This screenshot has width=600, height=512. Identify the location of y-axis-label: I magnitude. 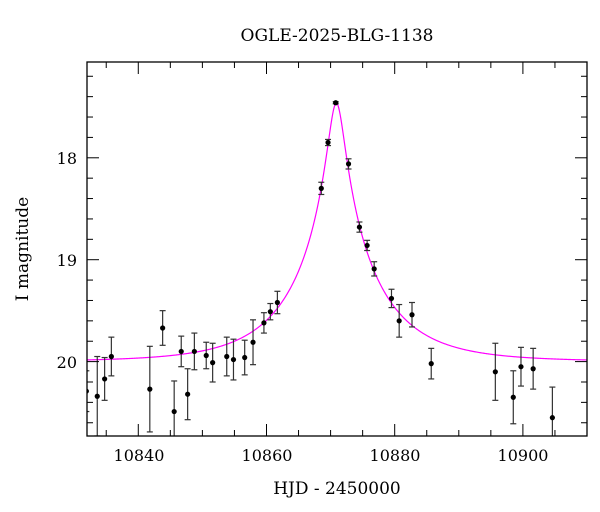
(23, 249).